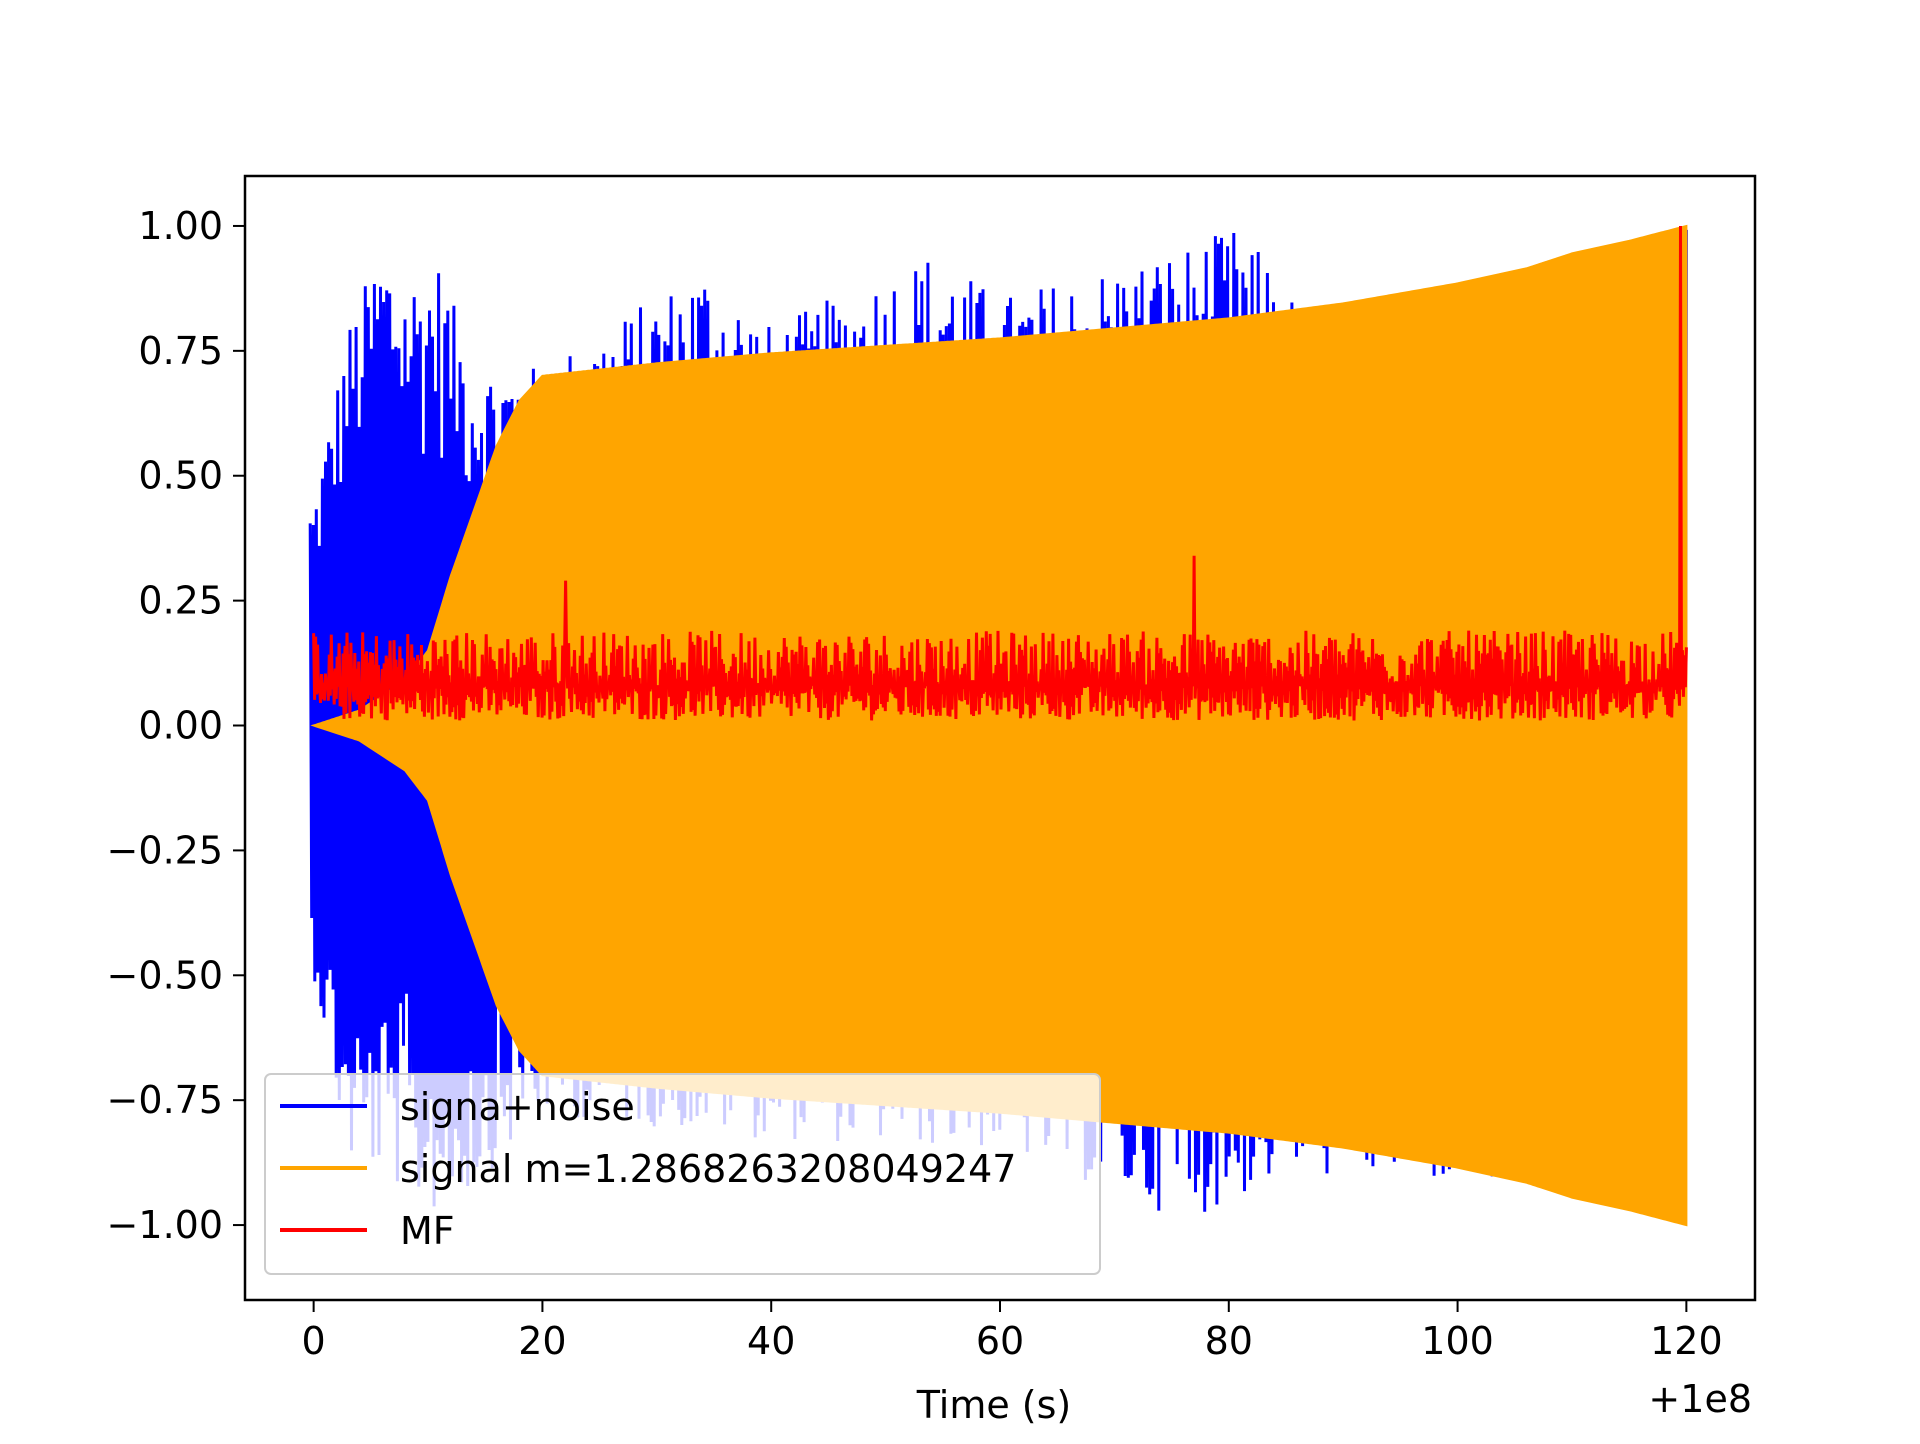 The width and height of the screenshot is (1920, 1444). Describe the element at coordinates (180, 351) in the screenshot. I see `y-tick-label: 0.75` at that location.